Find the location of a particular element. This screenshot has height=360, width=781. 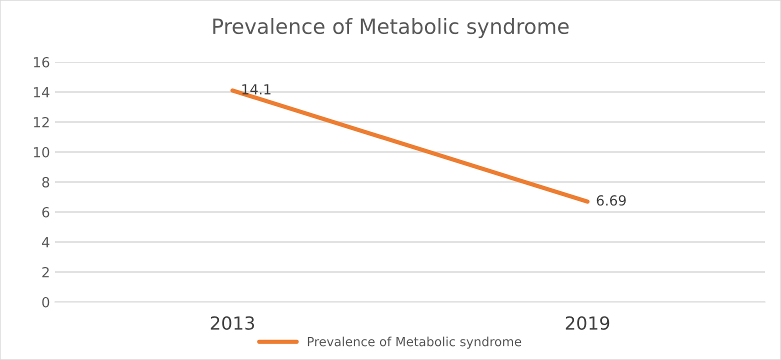

data-label: 14.1 is located at coordinates (256, 89).